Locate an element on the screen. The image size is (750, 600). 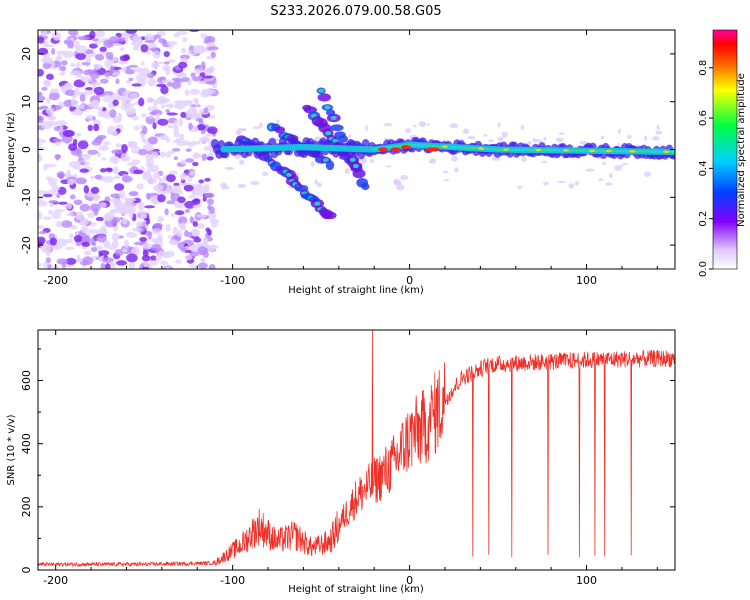
ridge-core is located at coordinates (673, 152).